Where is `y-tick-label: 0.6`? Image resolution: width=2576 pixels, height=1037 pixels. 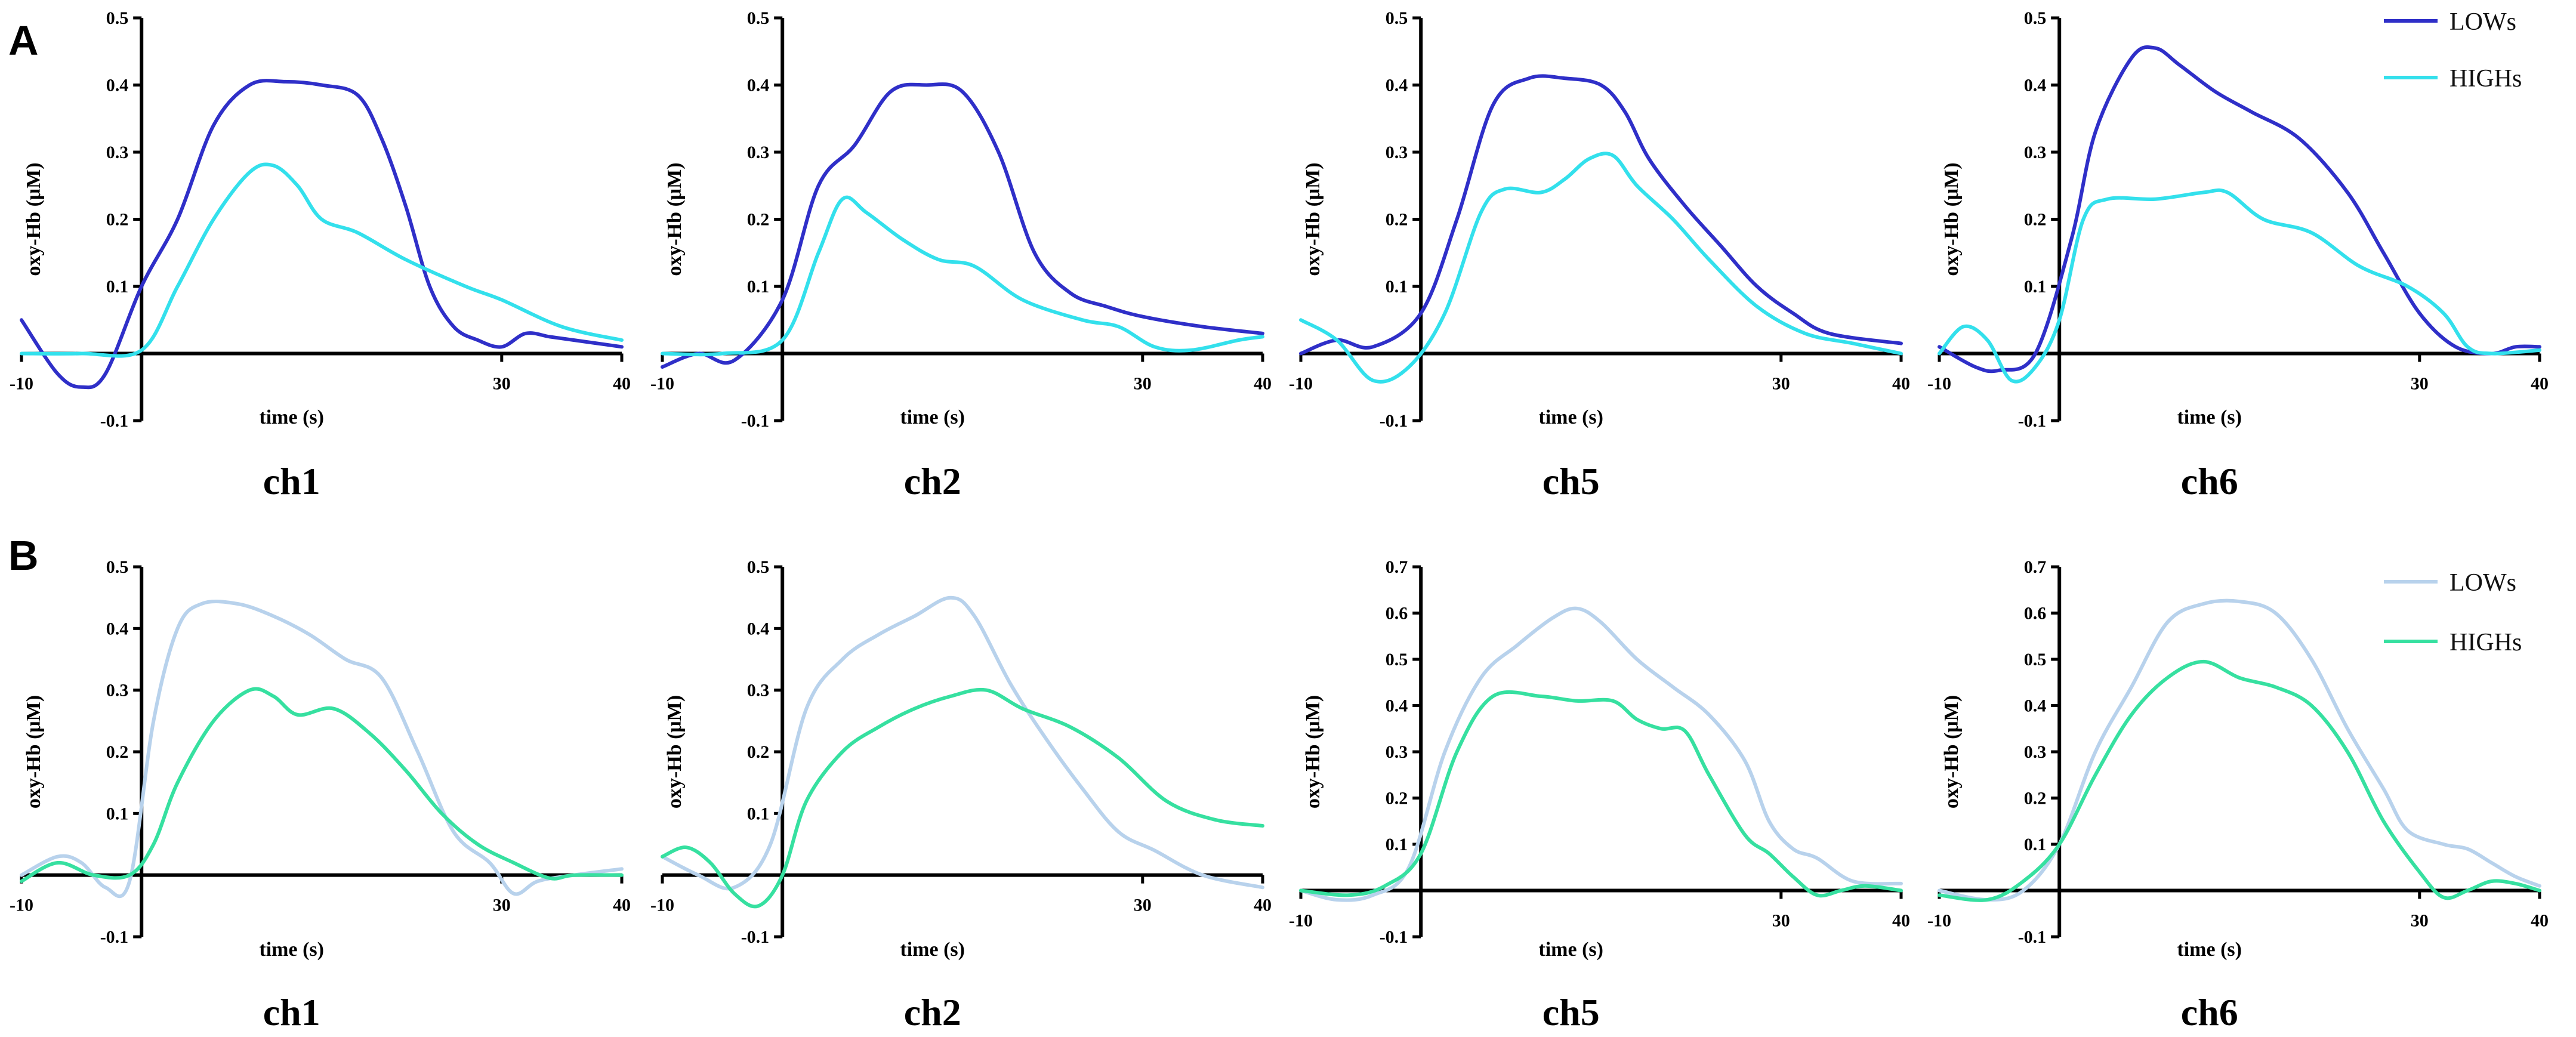 y-tick-label: 0.6 is located at coordinates (2035, 614).